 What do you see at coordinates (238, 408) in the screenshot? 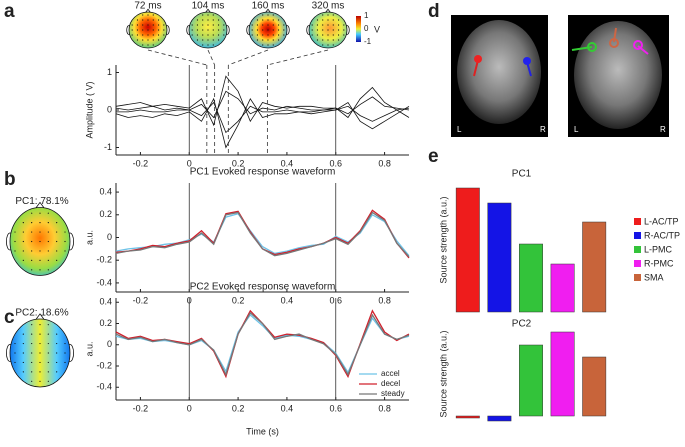
I see `x-tick-label: 0.2` at bounding box center [238, 408].